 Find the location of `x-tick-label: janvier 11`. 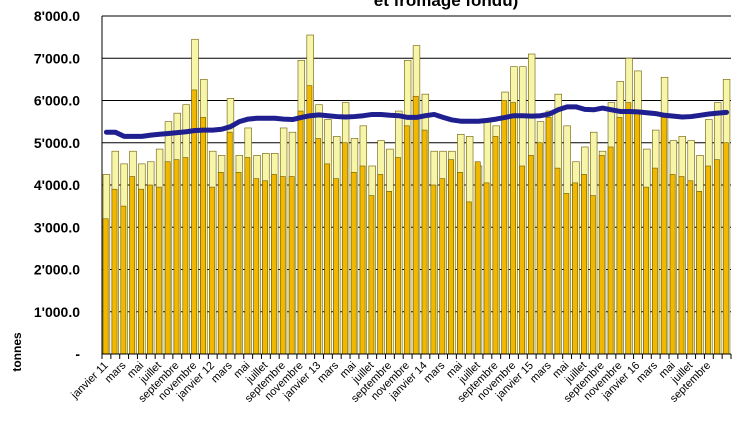

x-tick-label: janvier 11 is located at coordinates (89, 381).